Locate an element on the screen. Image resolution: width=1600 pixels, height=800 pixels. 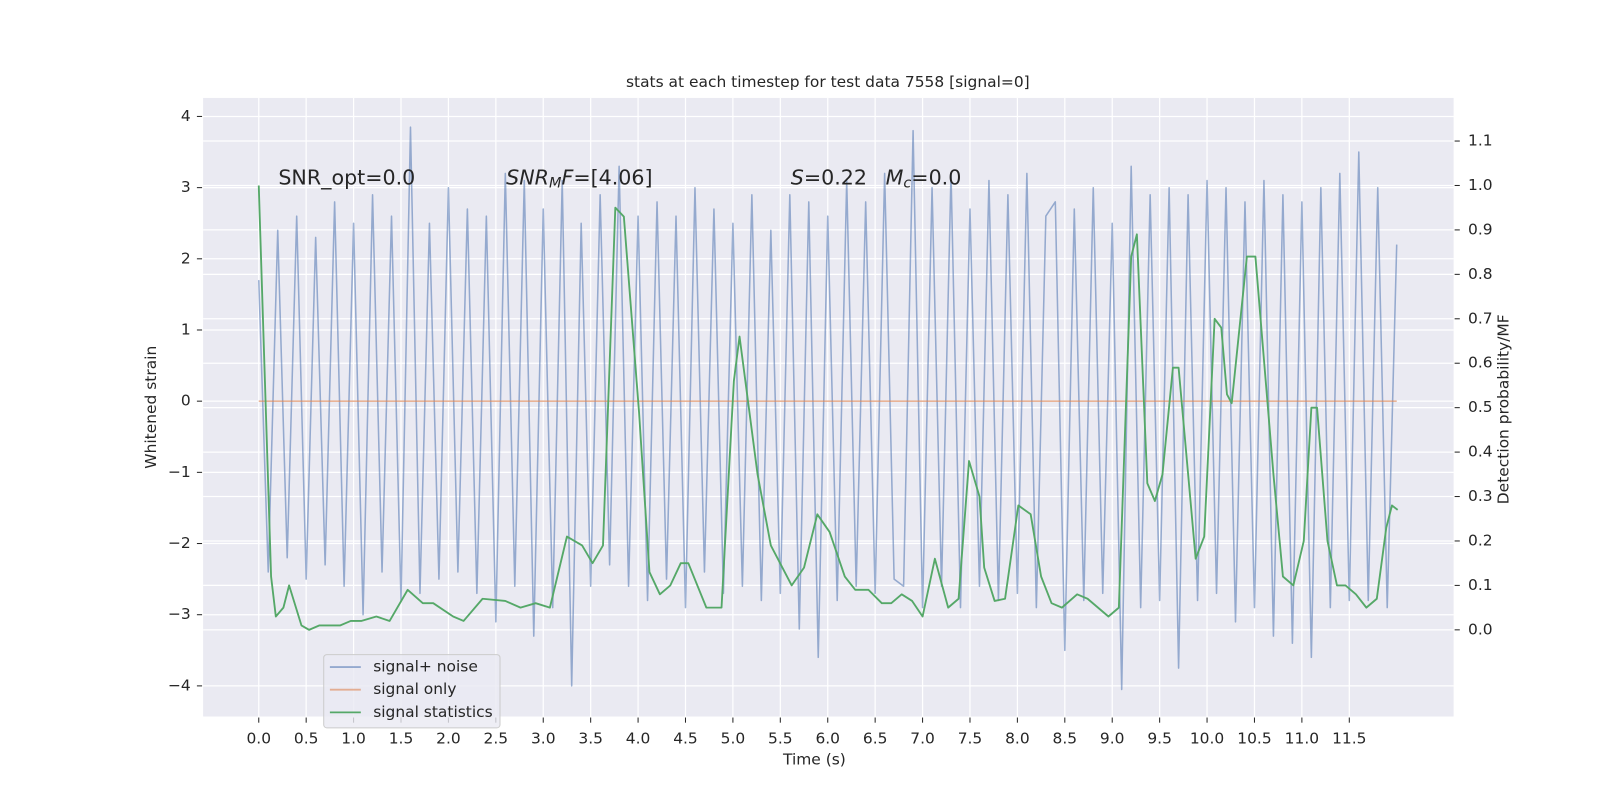
x-tick-label: 8.0 is located at coordinates (1017, 739).